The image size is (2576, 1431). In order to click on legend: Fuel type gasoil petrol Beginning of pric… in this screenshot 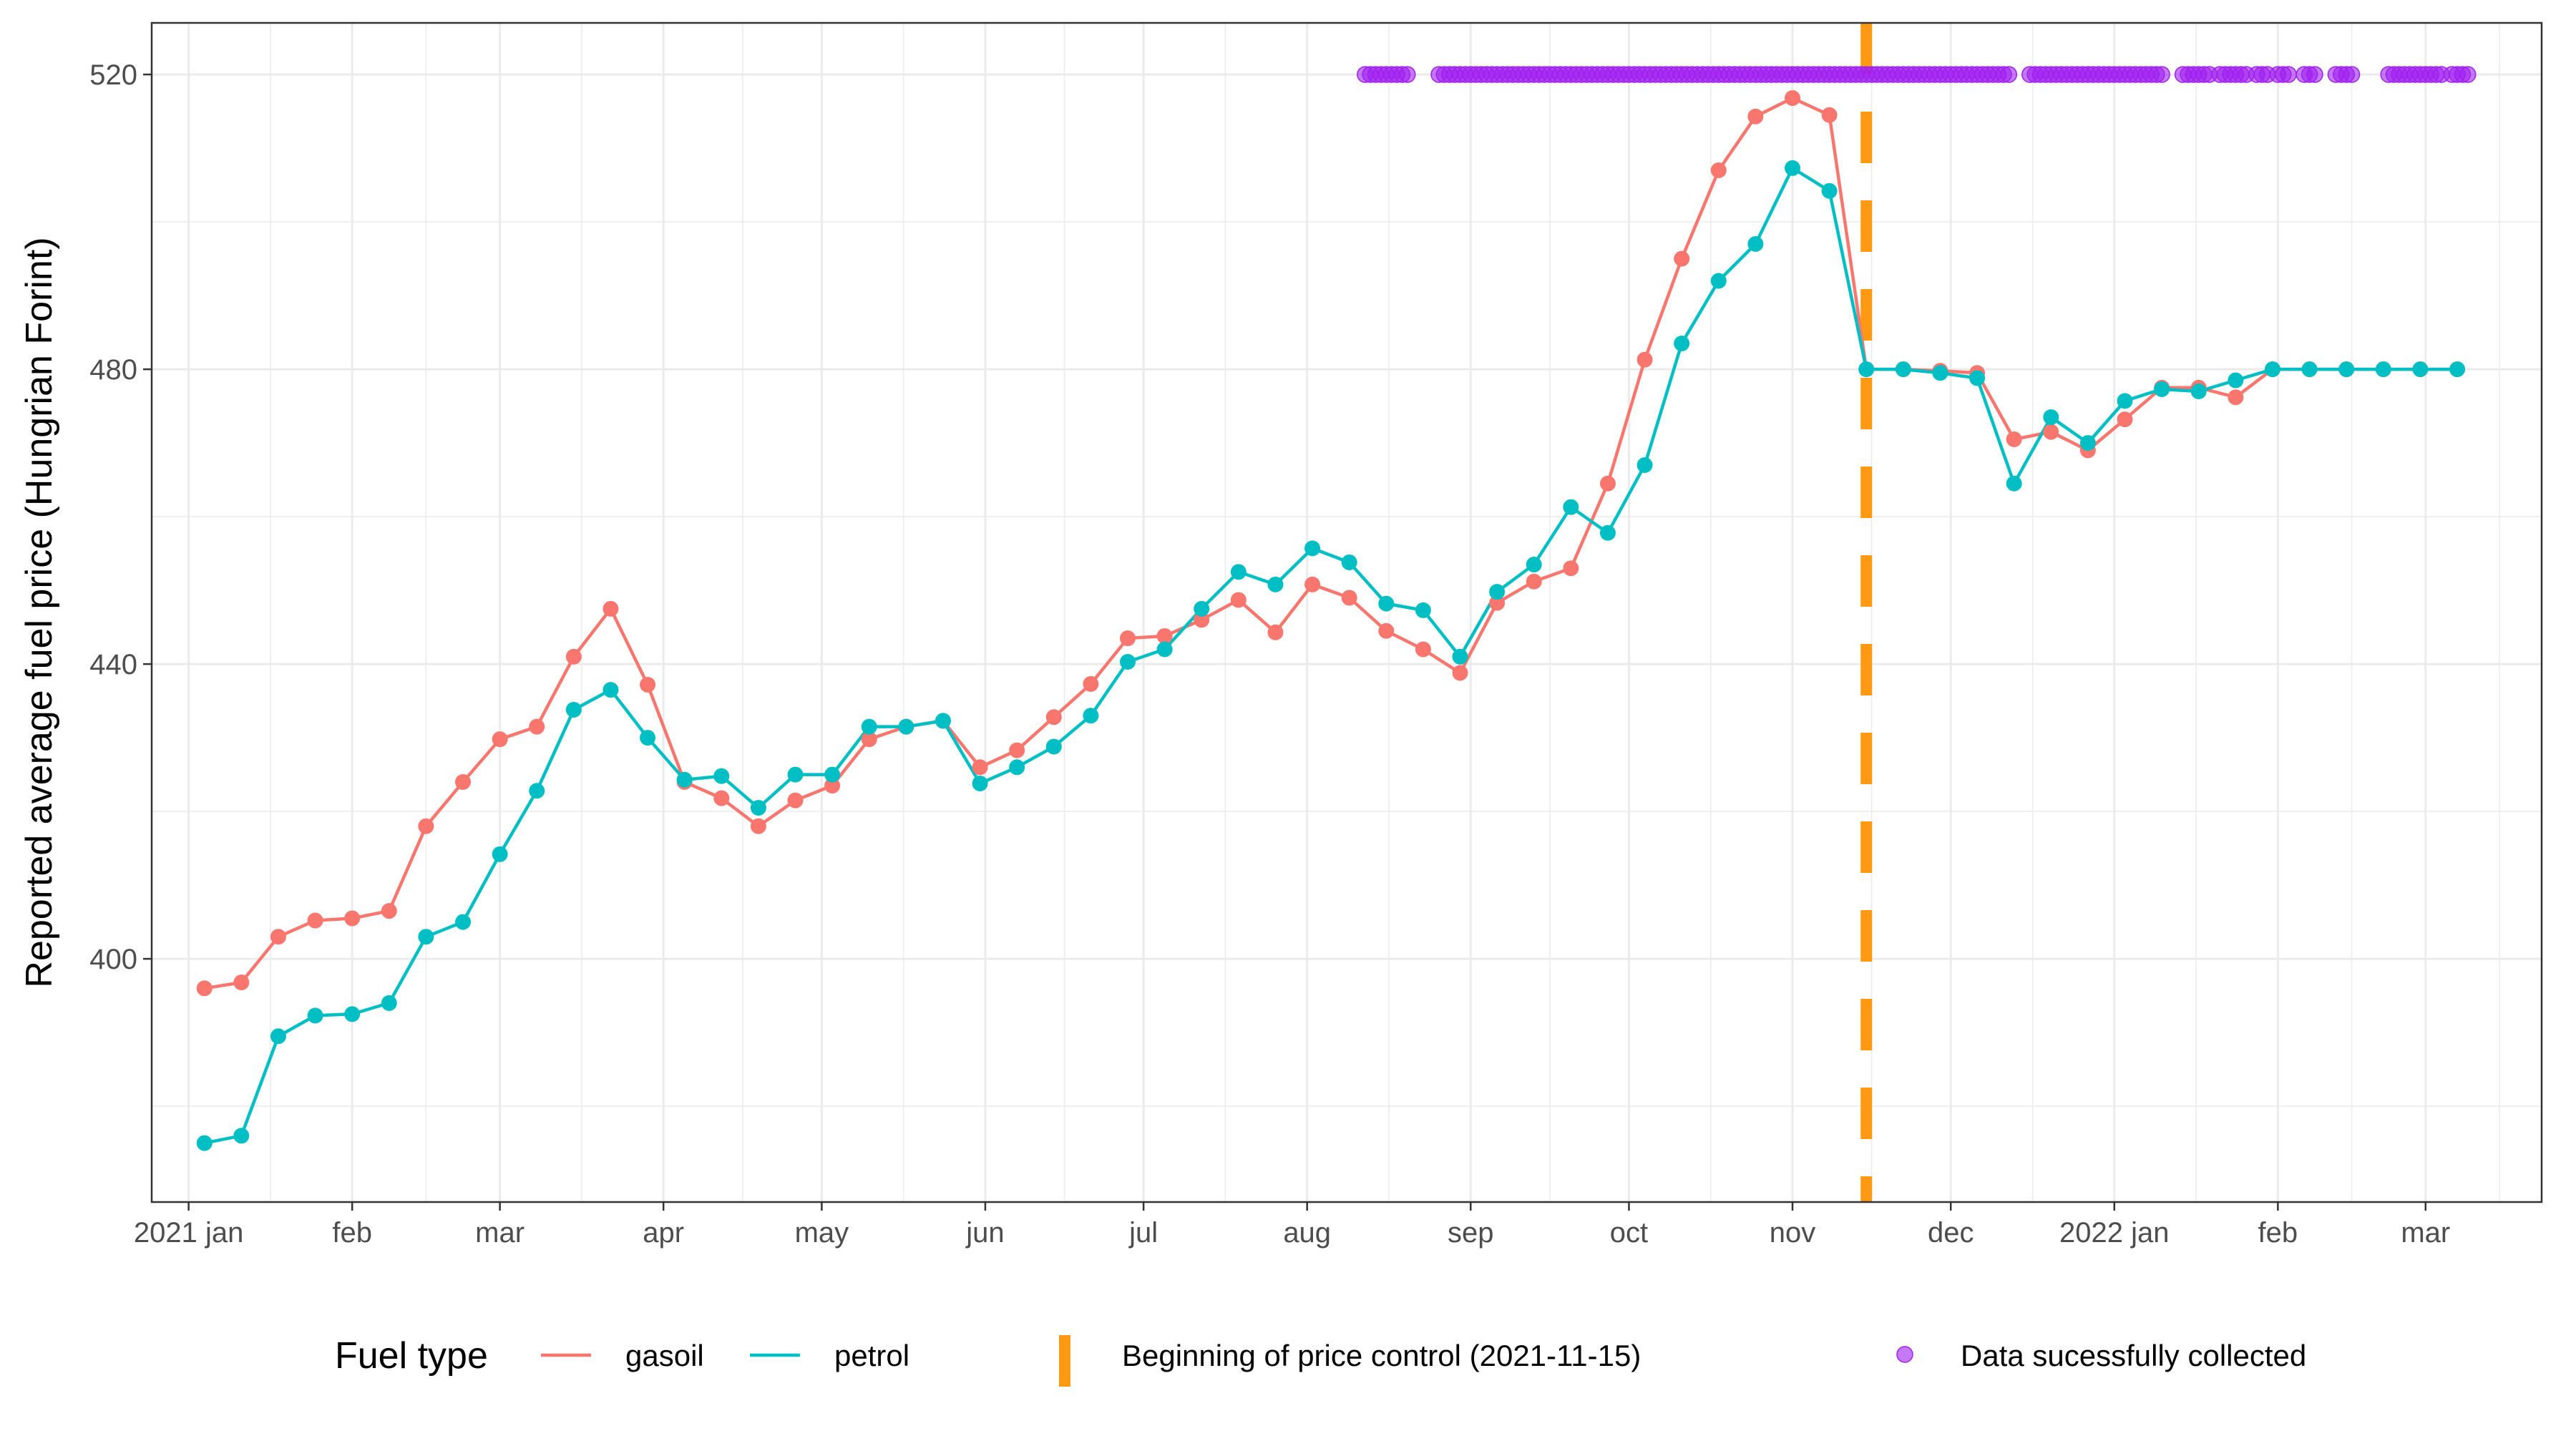, I will do `click(1320, 1361)`.